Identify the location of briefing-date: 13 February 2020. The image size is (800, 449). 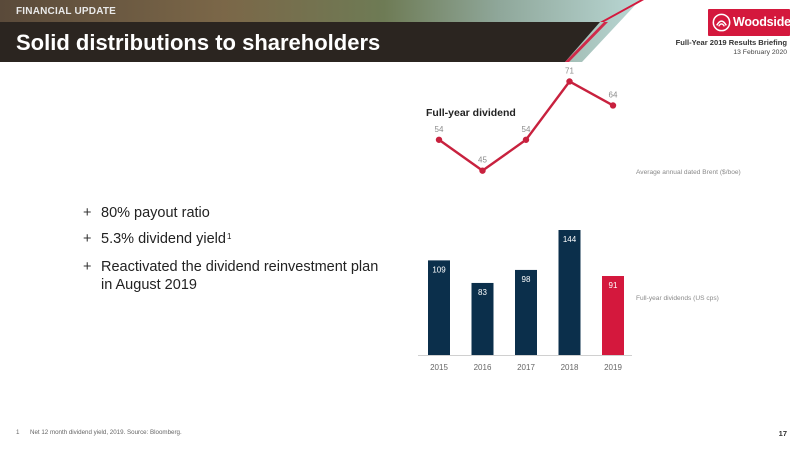
(760, 52).